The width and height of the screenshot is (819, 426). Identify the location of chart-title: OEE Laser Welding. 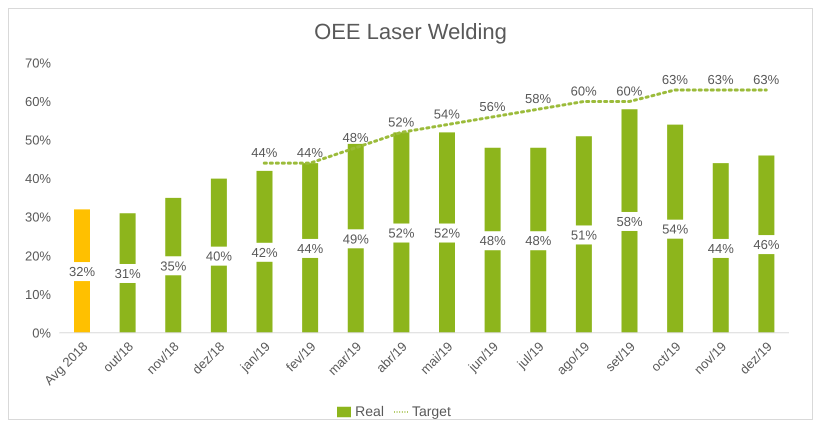
(410, 32).